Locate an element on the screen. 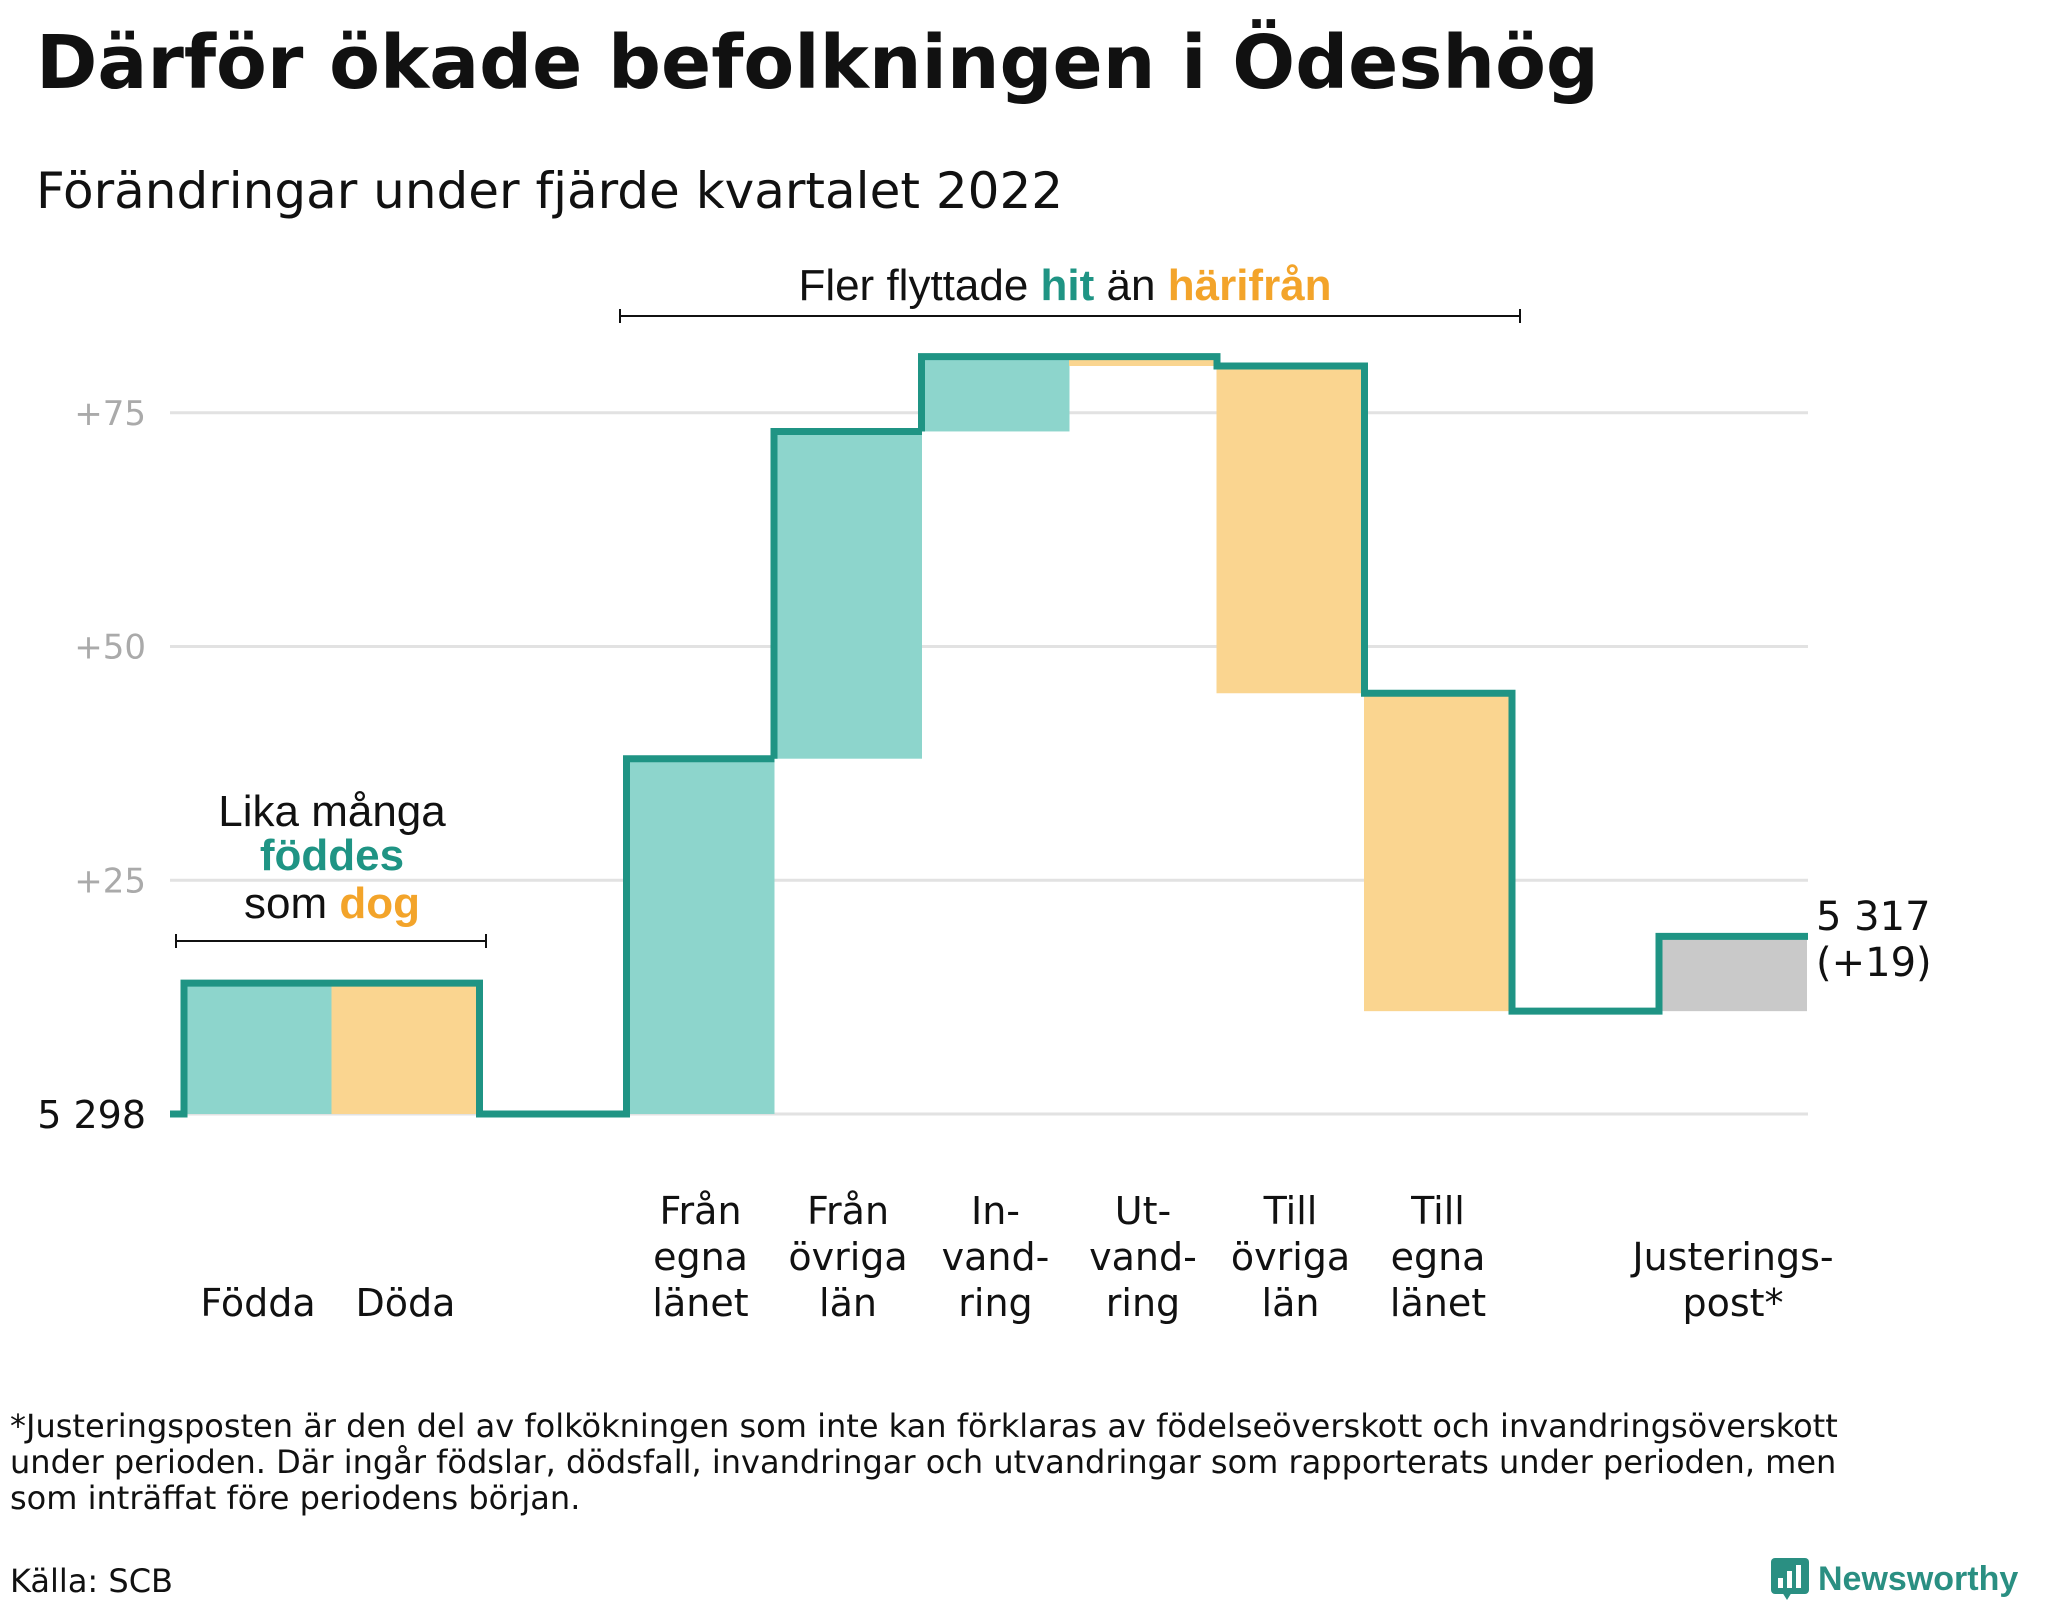 The image size is (2048, 1600). births-annotation: Lika många föddes som dog is located at coordinates (331, 867).